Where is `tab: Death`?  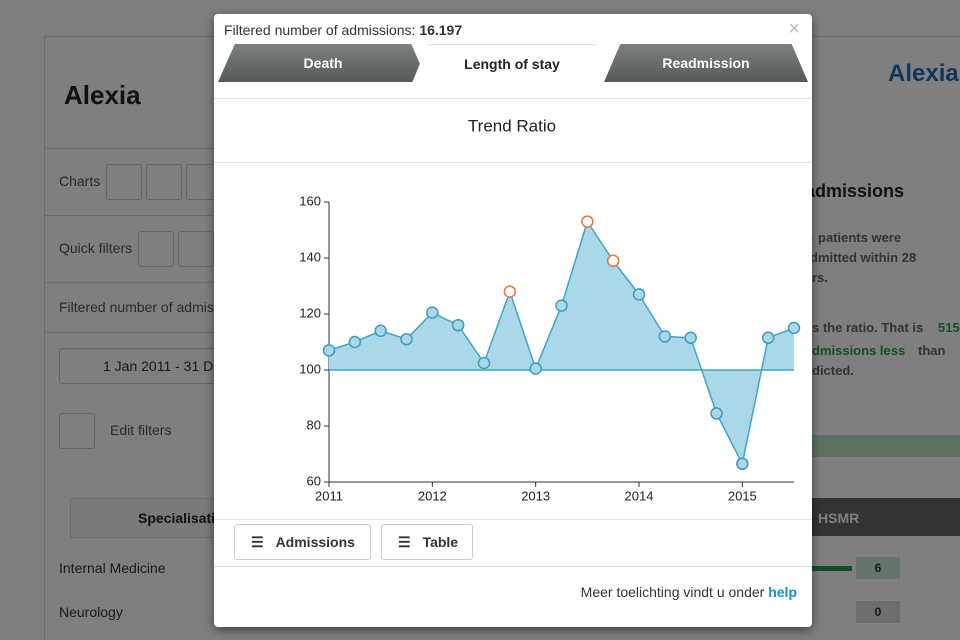 tab: Death is located at coordinates (323, 63).